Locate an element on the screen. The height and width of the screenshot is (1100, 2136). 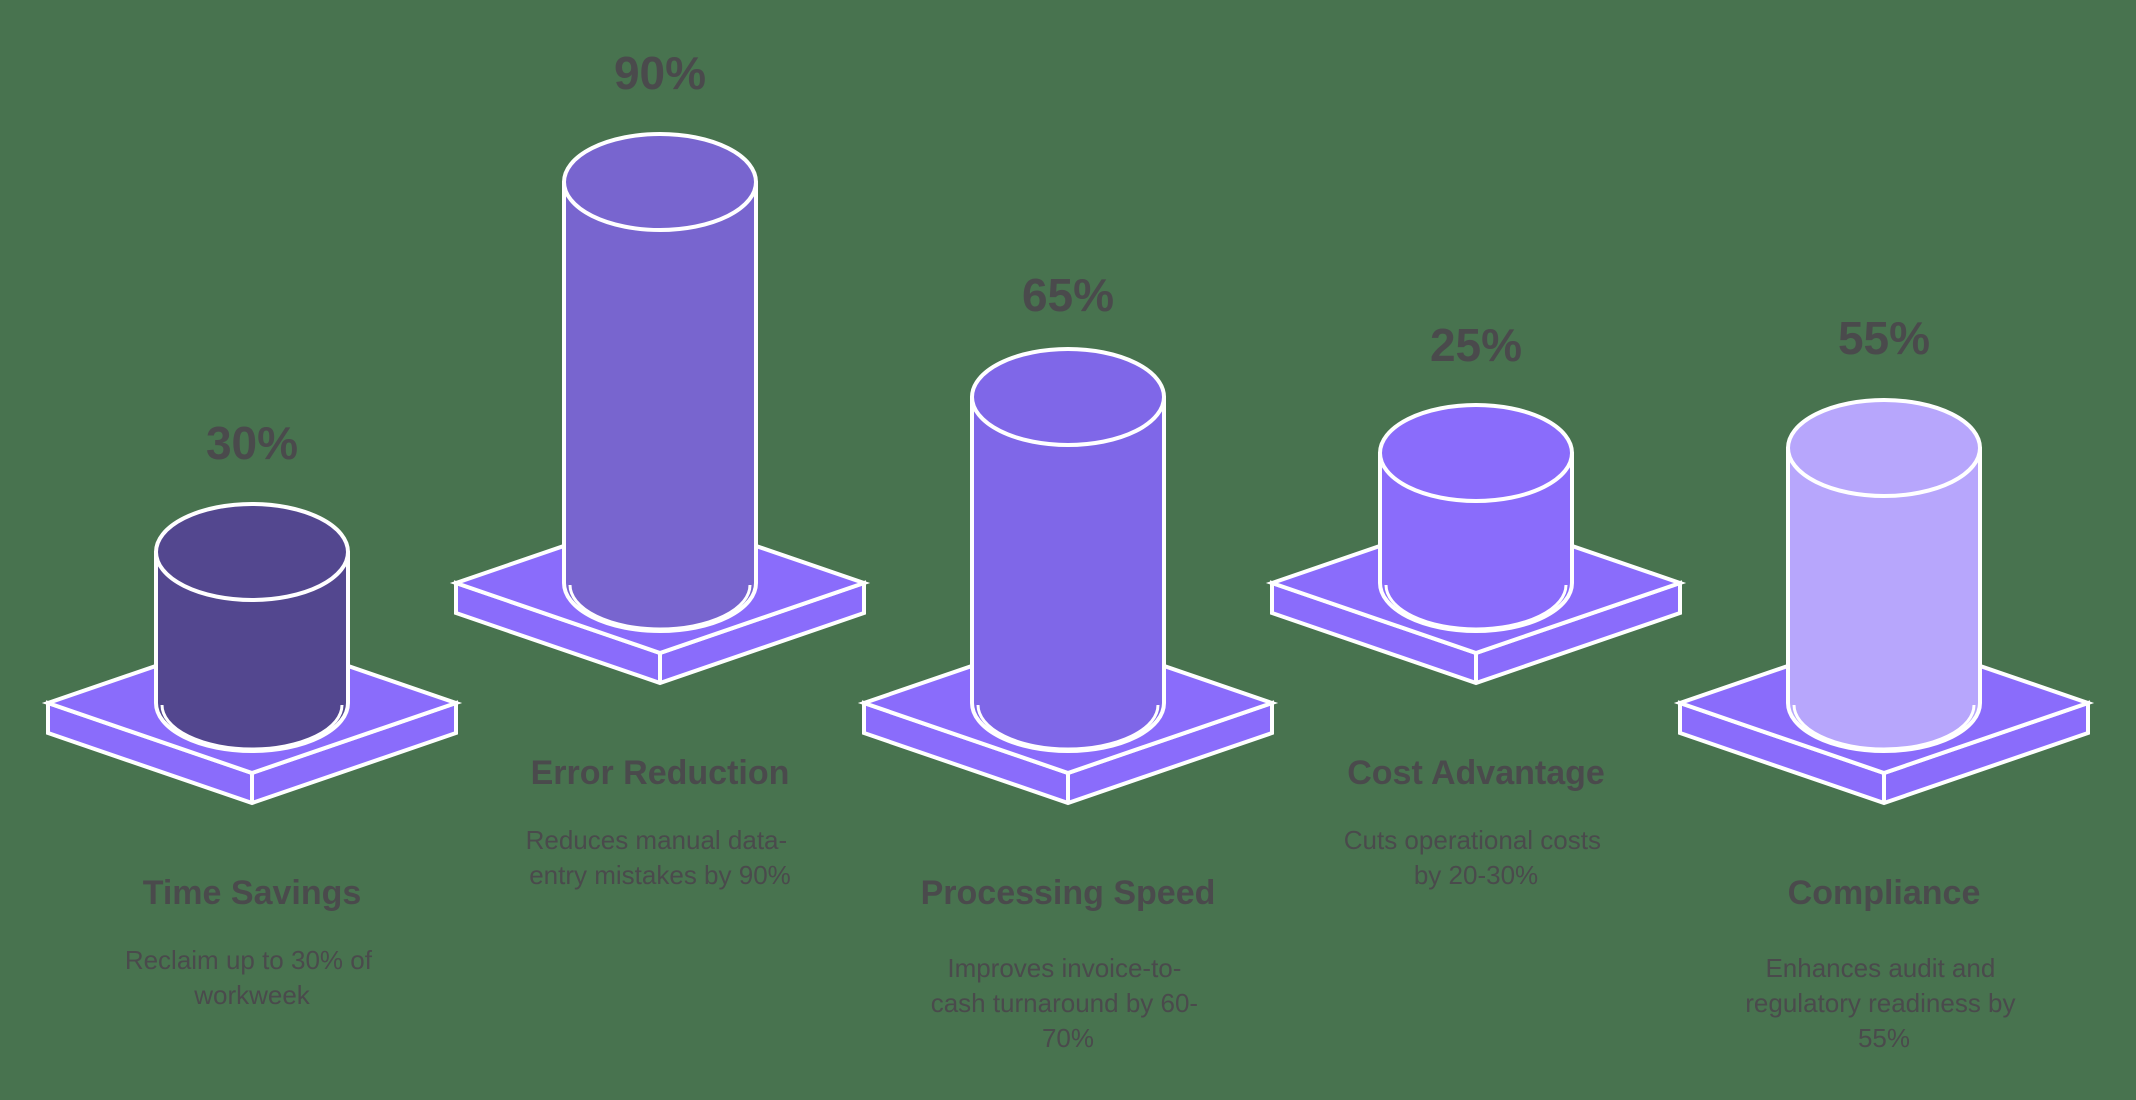
column-title: Compliance is located at coordinates (1884, 893).